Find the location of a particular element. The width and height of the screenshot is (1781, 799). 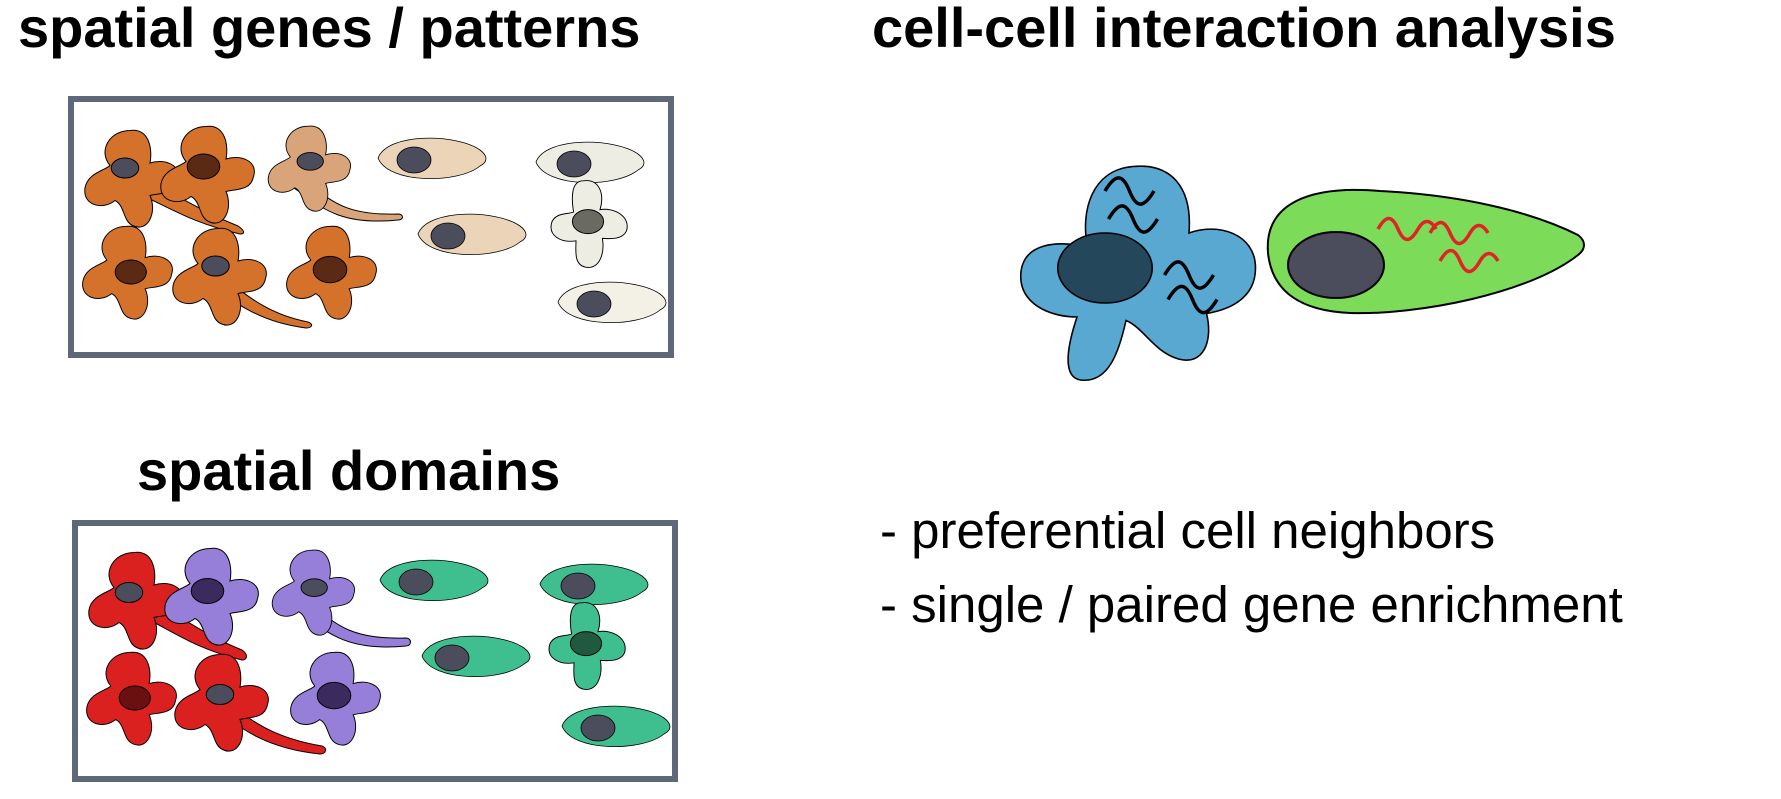

interacting-cells-illustration is located at coordinates (1302, 273).